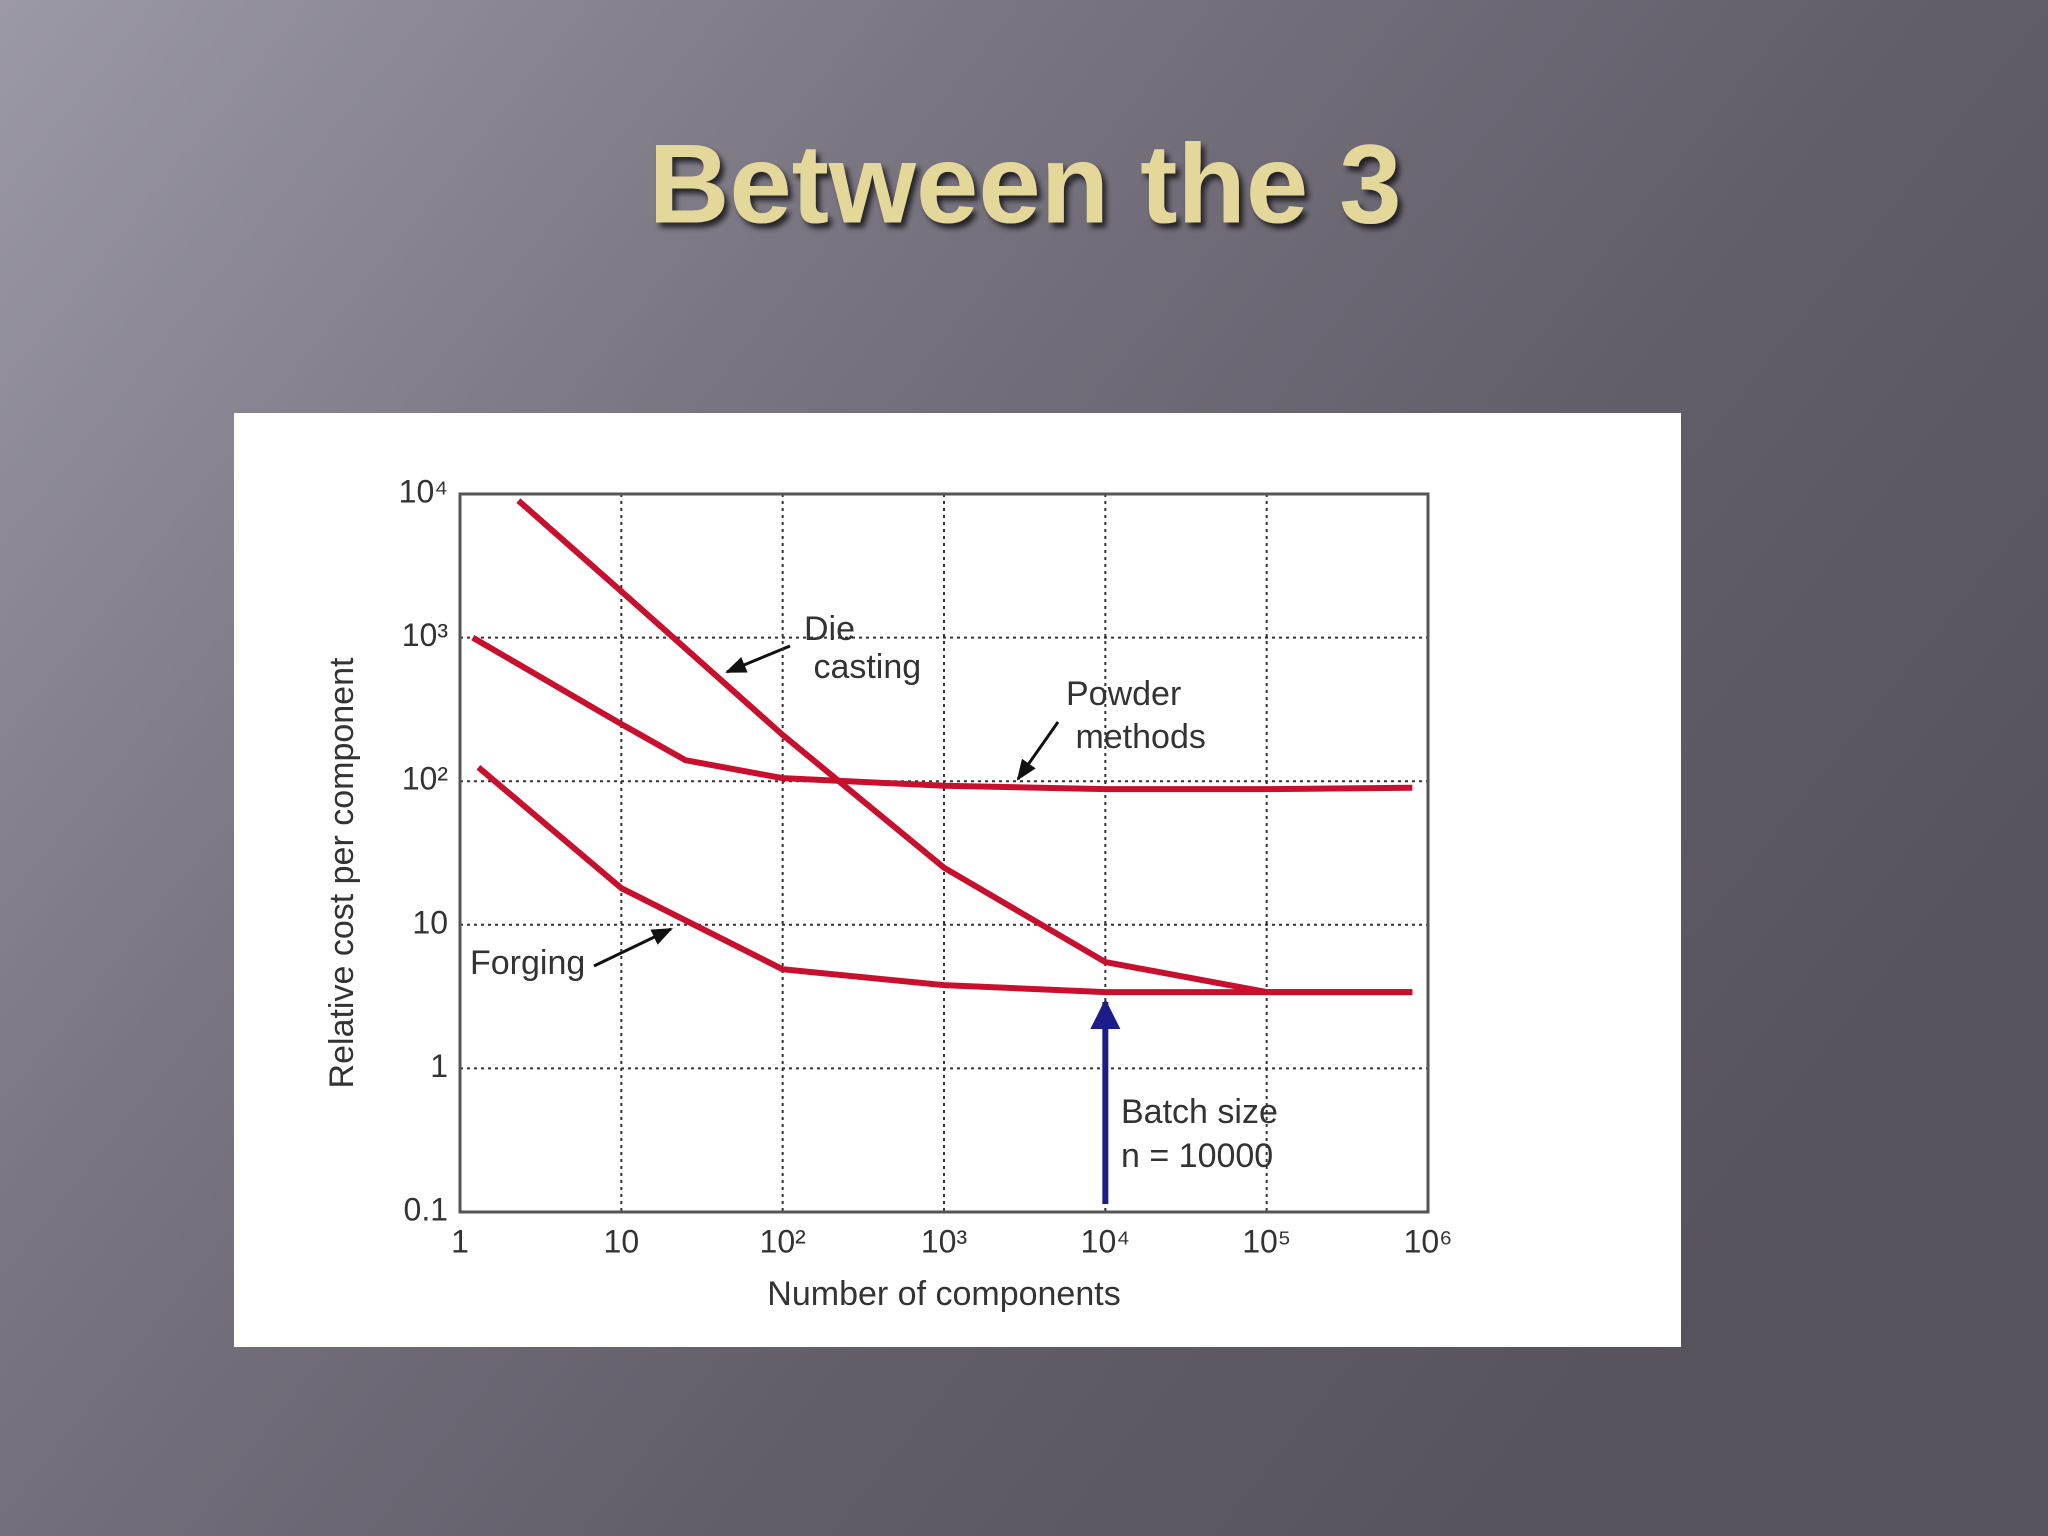 The width and height of the screenshot is (2048, 1536). What do you see at coordinates (1024, 184) in the screenshot?
I see `slide-title: Between the 3` at bounding box center [1024, 184].